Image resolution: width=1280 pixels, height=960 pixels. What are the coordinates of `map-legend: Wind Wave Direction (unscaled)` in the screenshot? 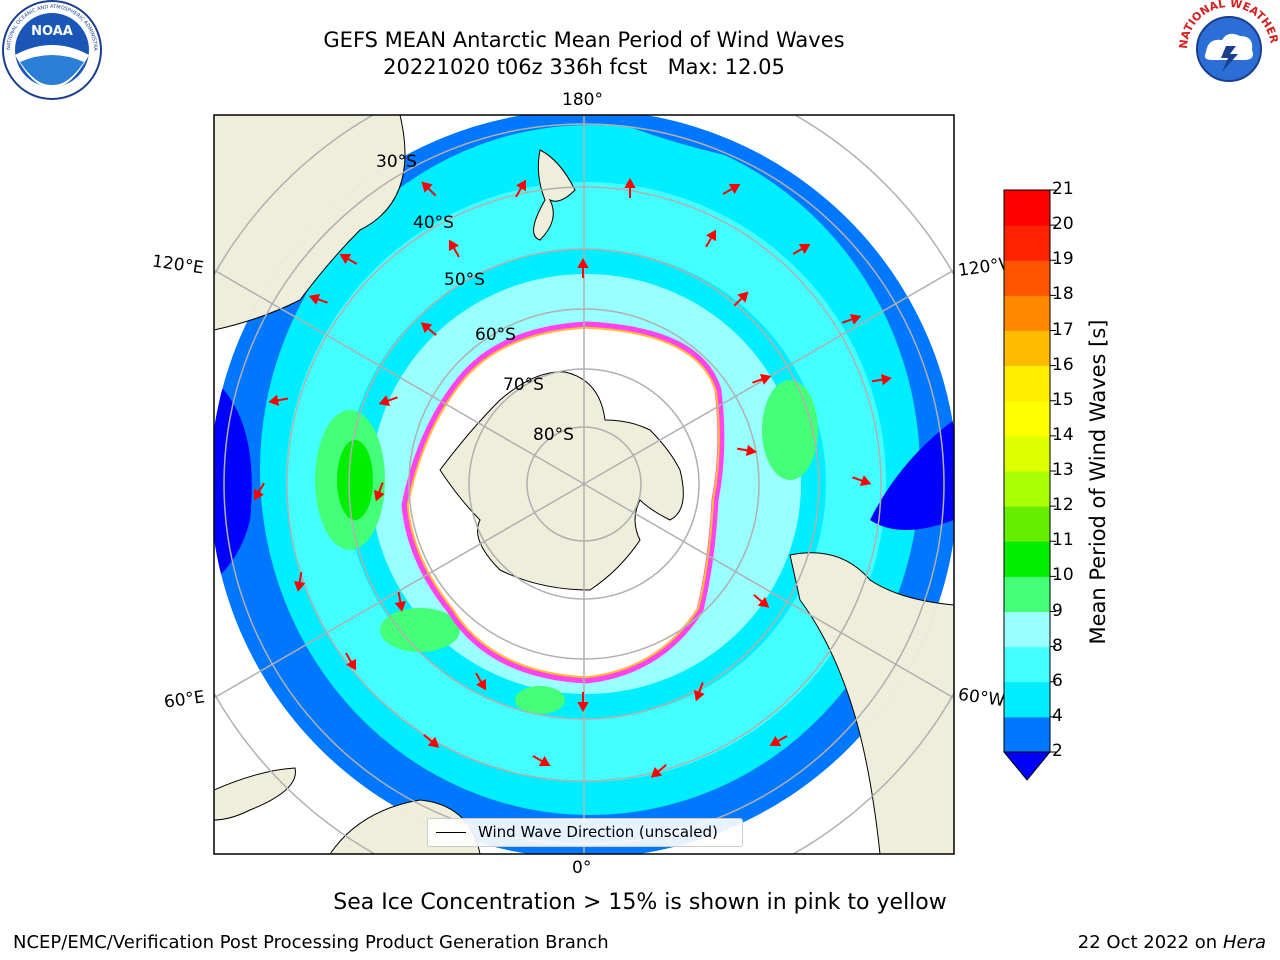 It's located at (585, 832).